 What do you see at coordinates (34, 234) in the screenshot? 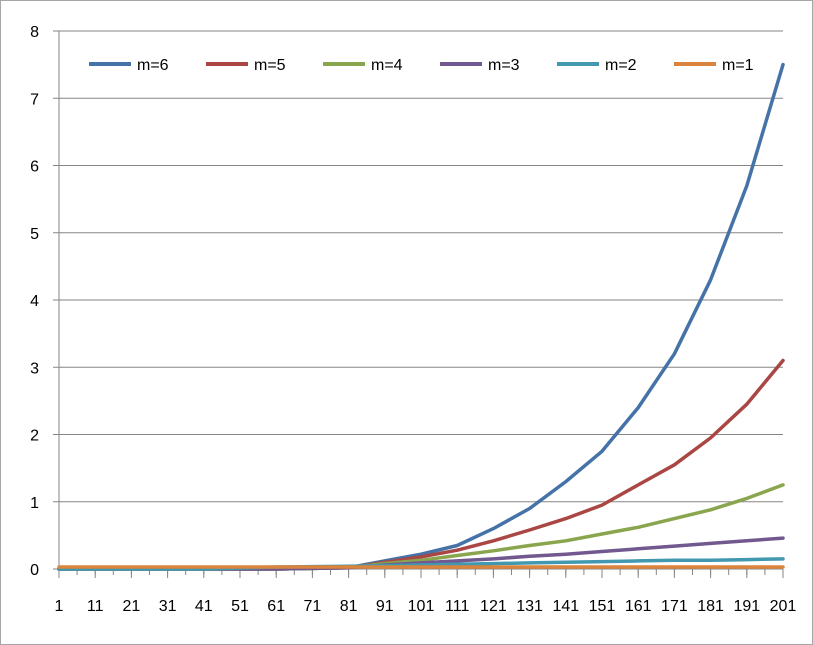
I see `y-tick-label: 5` at bounding box center [34, 234].